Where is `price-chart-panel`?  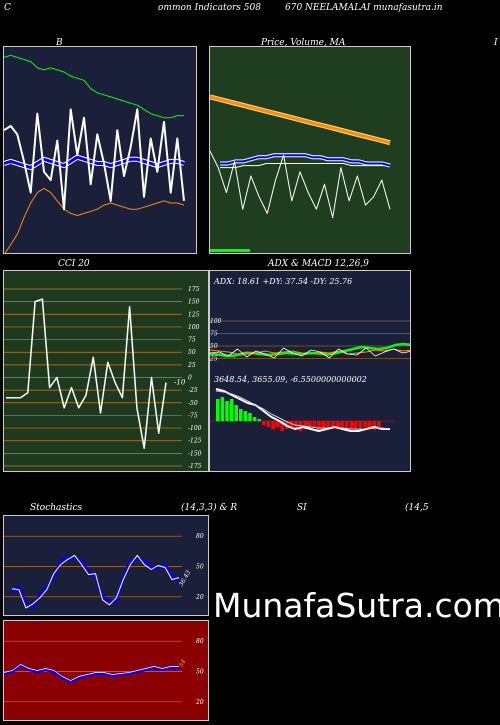
price-chart-panel is located at coordinates (310, 150).